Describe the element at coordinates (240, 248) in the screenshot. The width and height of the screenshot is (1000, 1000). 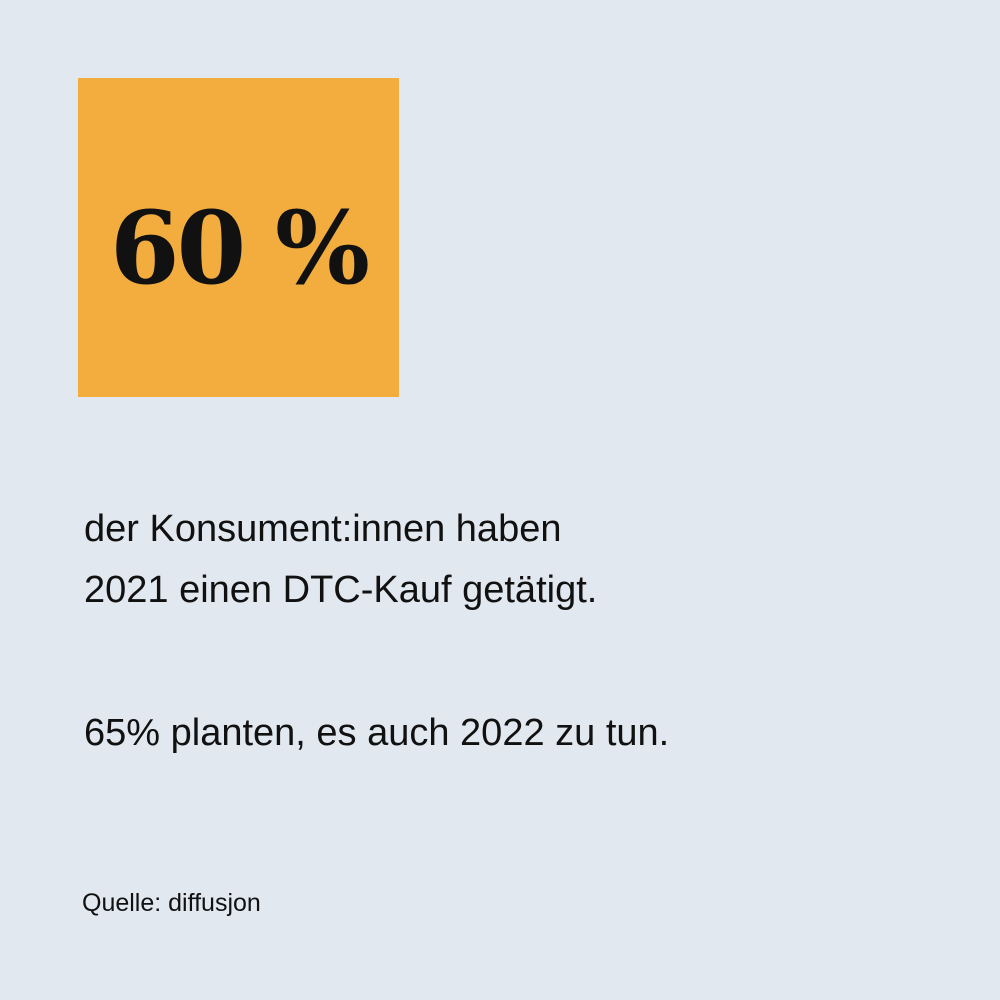
I see `headline-percentage: 60 %` at that location.